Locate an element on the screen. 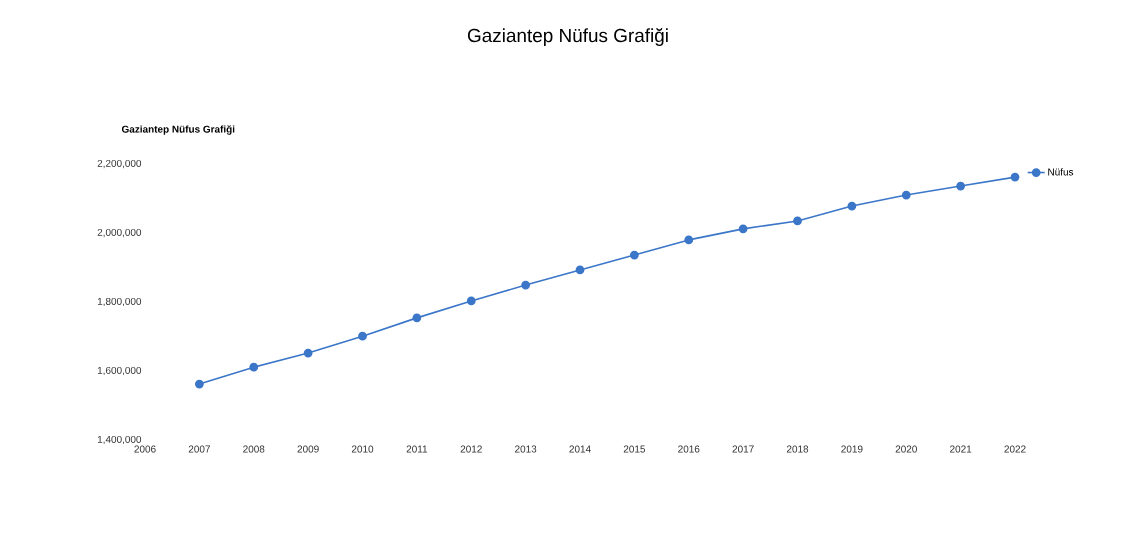 The image size is (1137, 534). x-tick-label: 2017 is located at coordinates (743, 449).